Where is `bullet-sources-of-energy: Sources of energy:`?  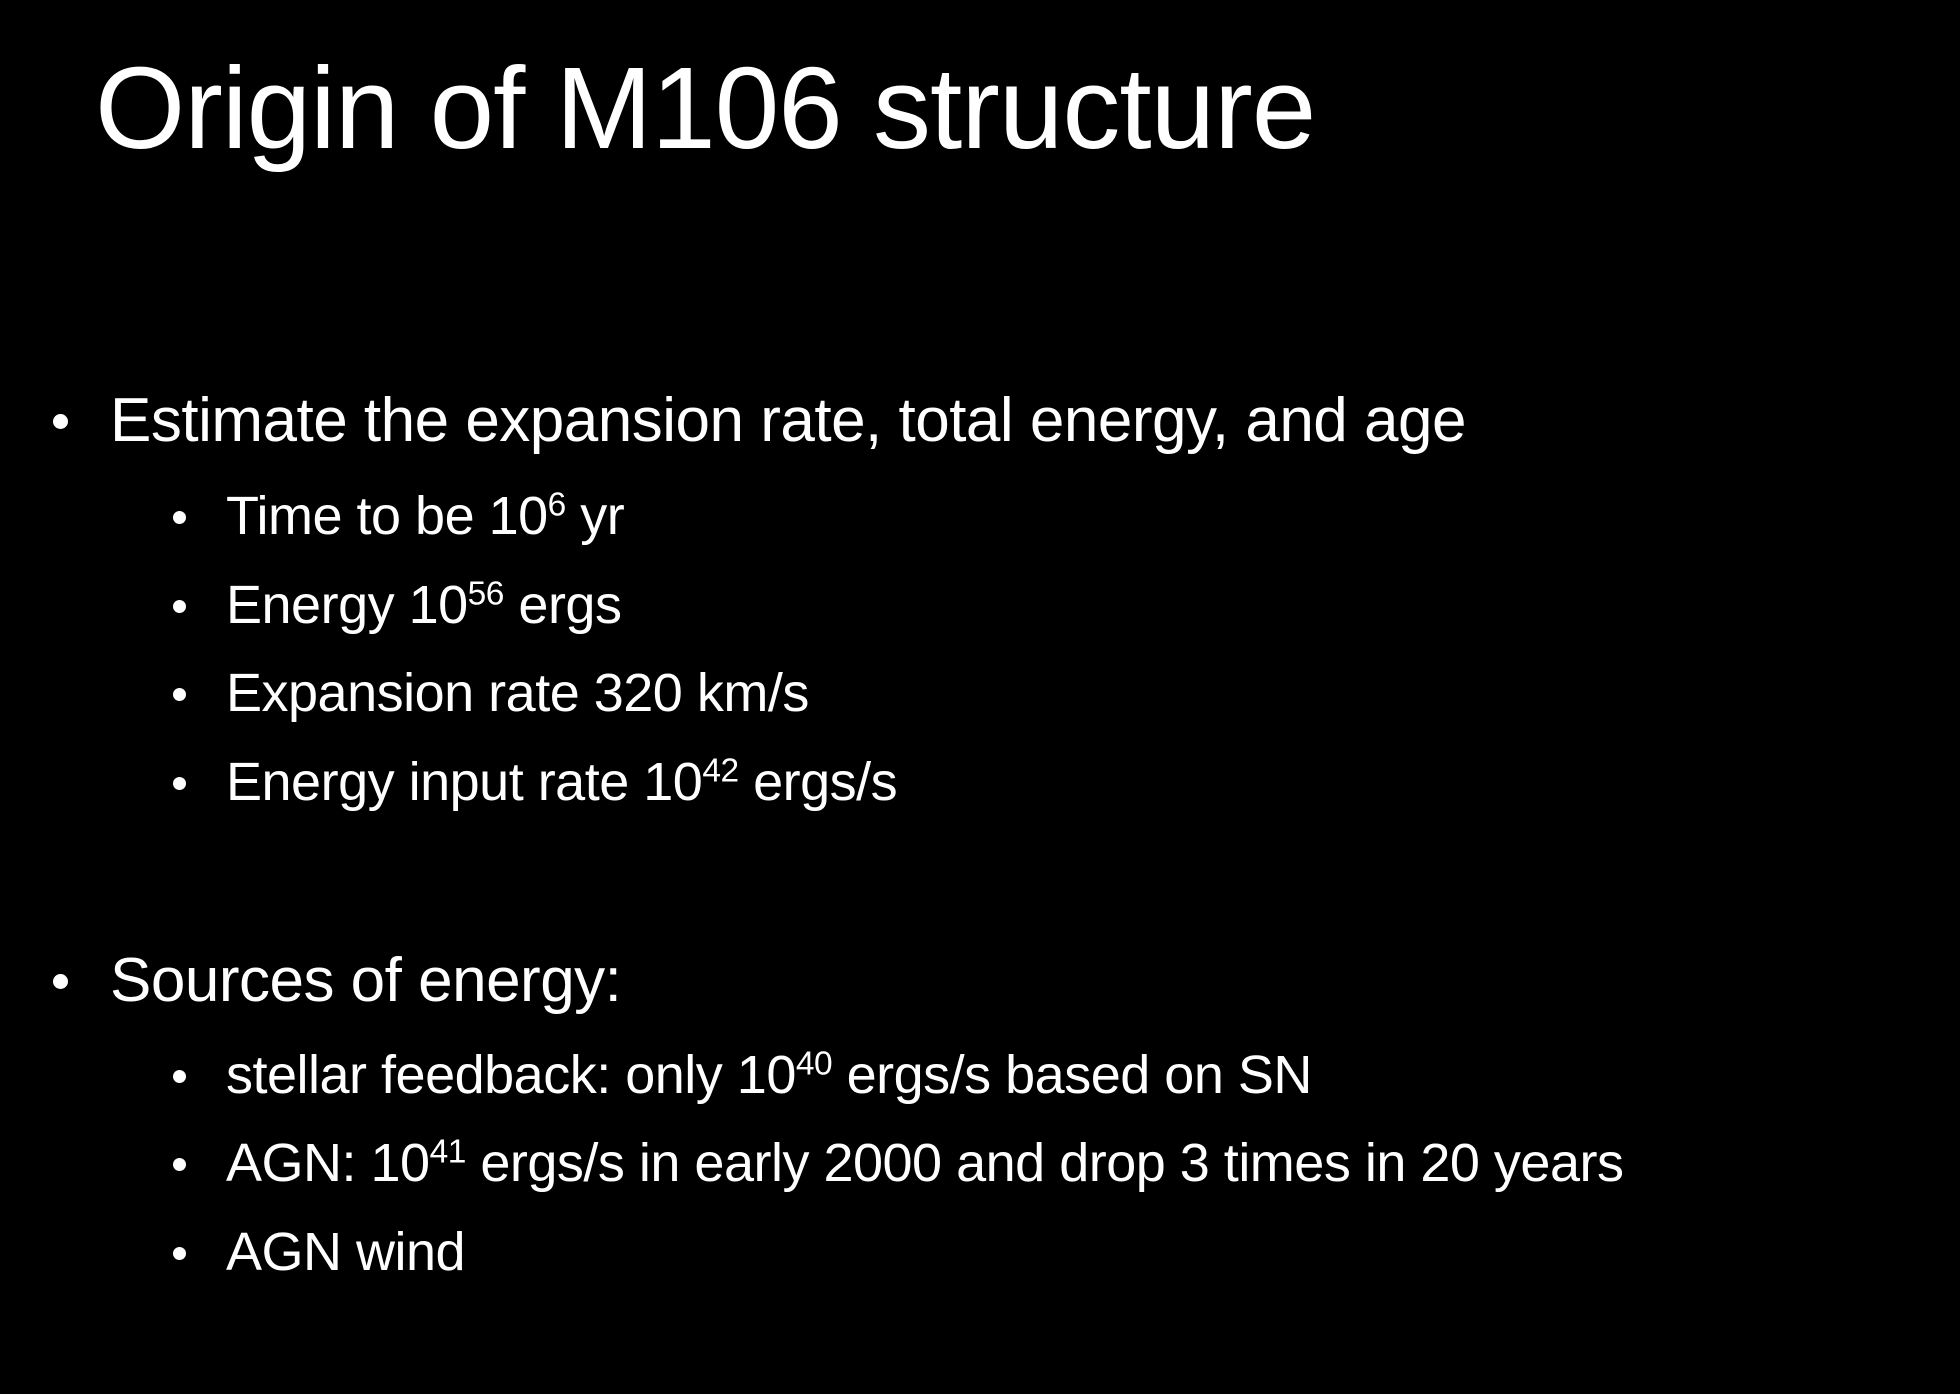 bullet-sources-of-energy: Sources of energy: is located at coordinates (337, 981).